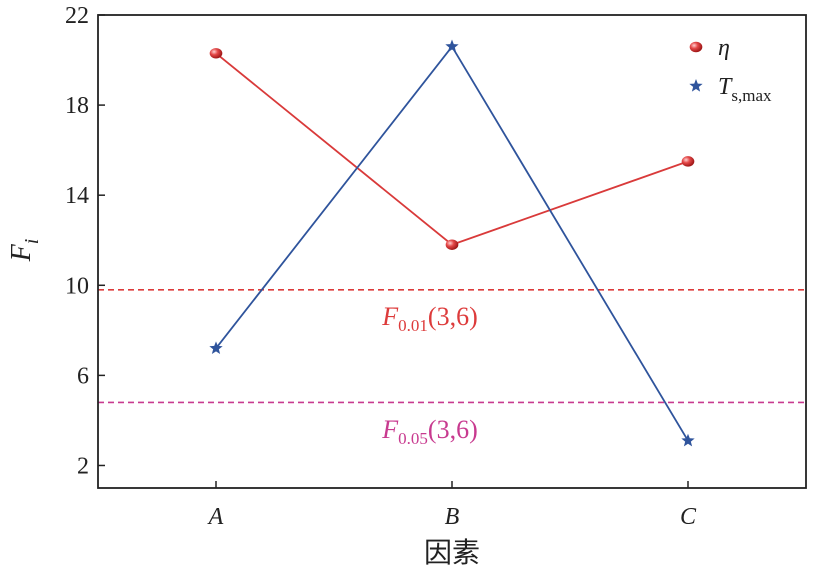 The height and width of the screenshot is (577, 815). I want to click on reference-label-sub: 0.05, so click(413, 438).